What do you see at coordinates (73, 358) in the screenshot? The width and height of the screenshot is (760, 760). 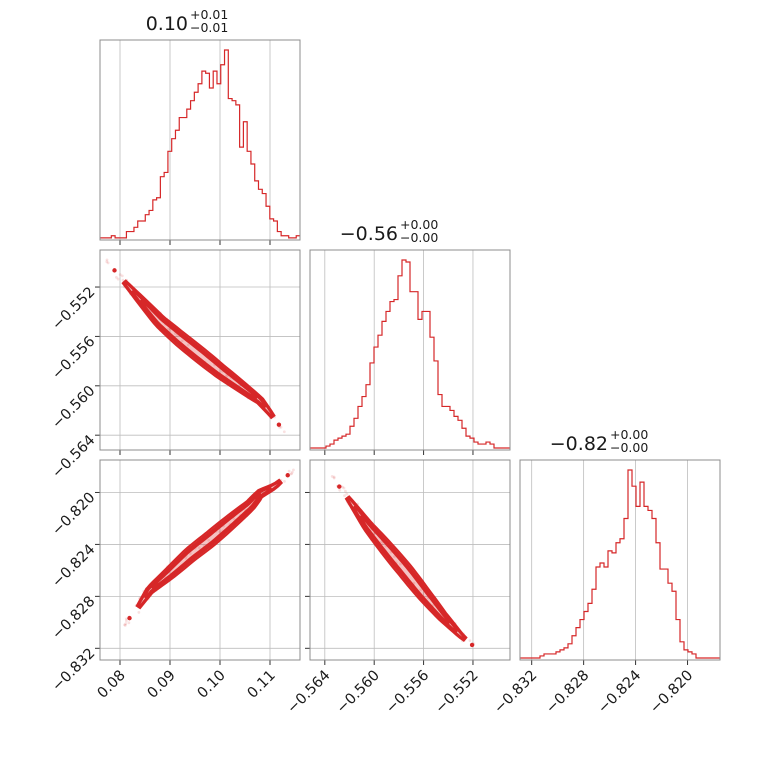 I see `ytick-label-p1-2: −0.556` at bounding box center [73, 358].